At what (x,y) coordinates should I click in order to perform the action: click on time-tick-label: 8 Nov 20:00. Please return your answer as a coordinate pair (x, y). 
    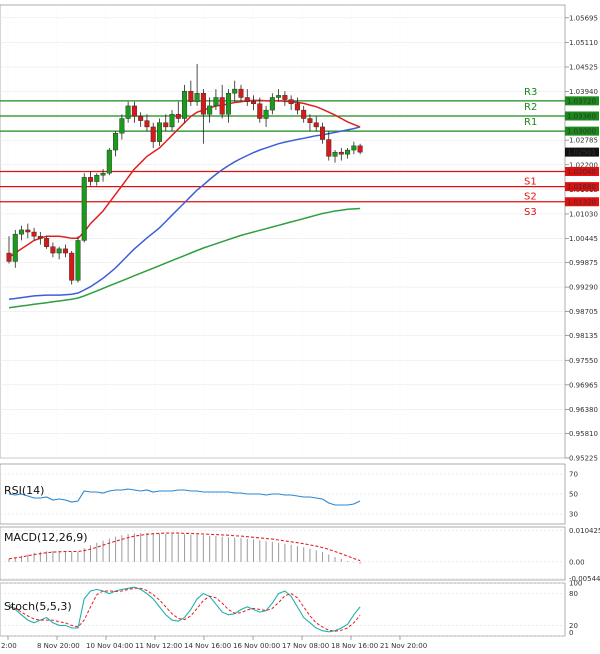
    Looking at the image, I should click on (58, 646).